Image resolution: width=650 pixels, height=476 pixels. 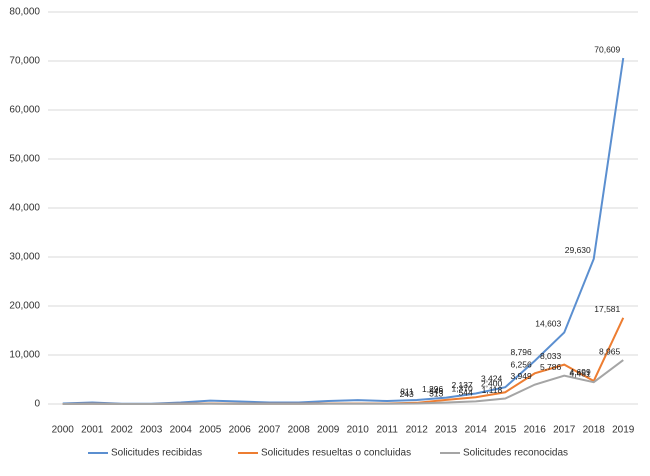 I want to click on x-tick-label: 2012, so click(x=417, y=430).